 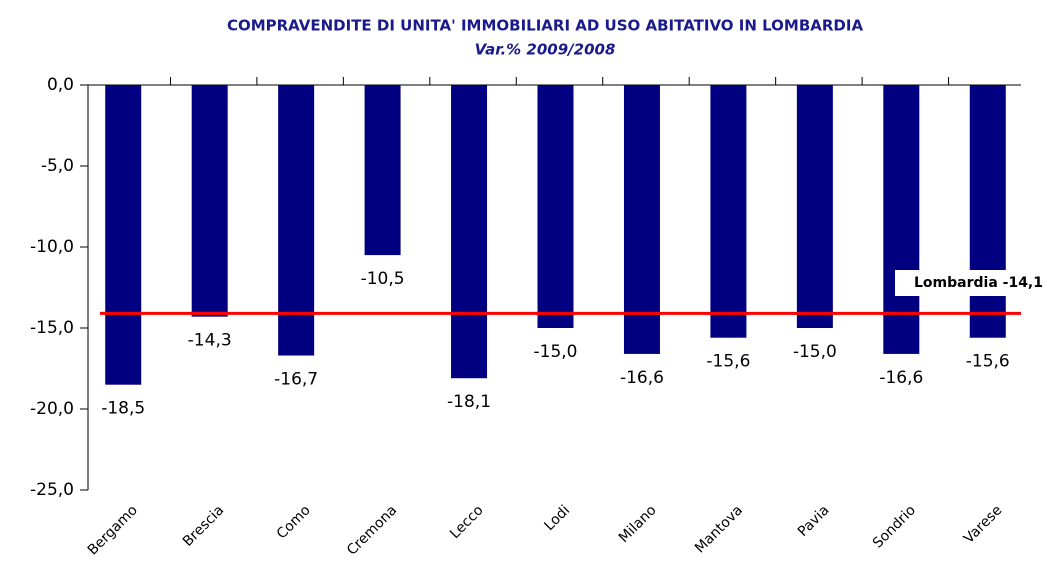 What do you see at coordinates (372, 530) in the screenshot?
I see `x-tick-label: Cremona` at bounding box center [372, 530].